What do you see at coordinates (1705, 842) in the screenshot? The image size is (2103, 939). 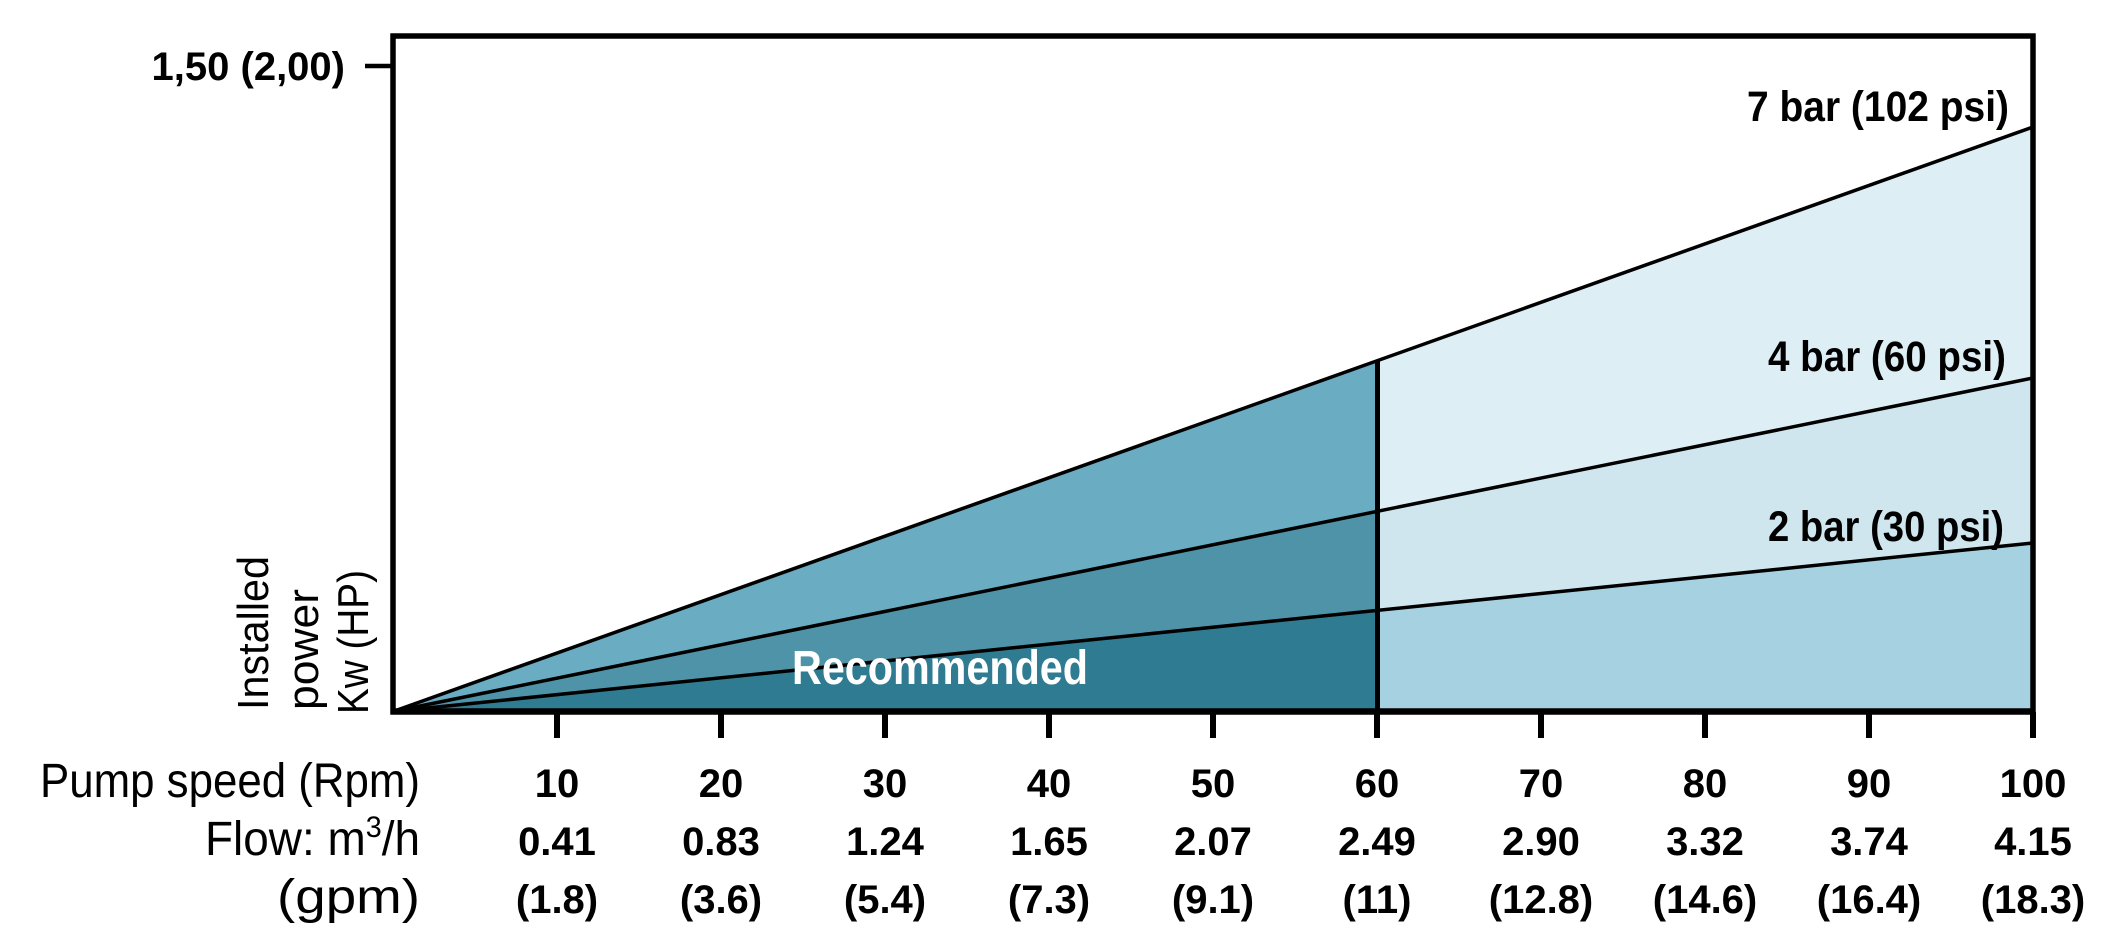 I see `svg-text: 3.32` at bounding box center [1705, 842].